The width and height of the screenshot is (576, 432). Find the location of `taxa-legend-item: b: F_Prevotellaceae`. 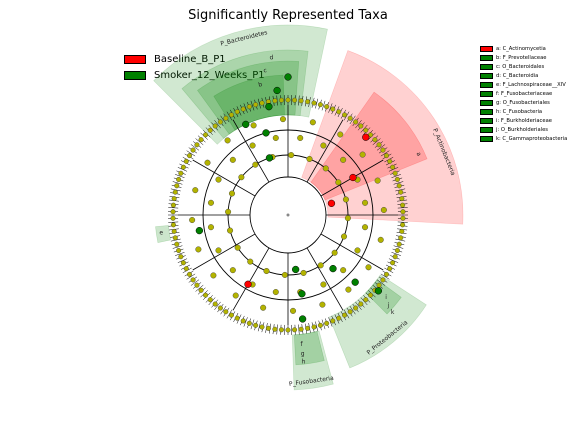

taxa-legend-item: b: F_Prevotellaceae is located at coordinates (523, 57).